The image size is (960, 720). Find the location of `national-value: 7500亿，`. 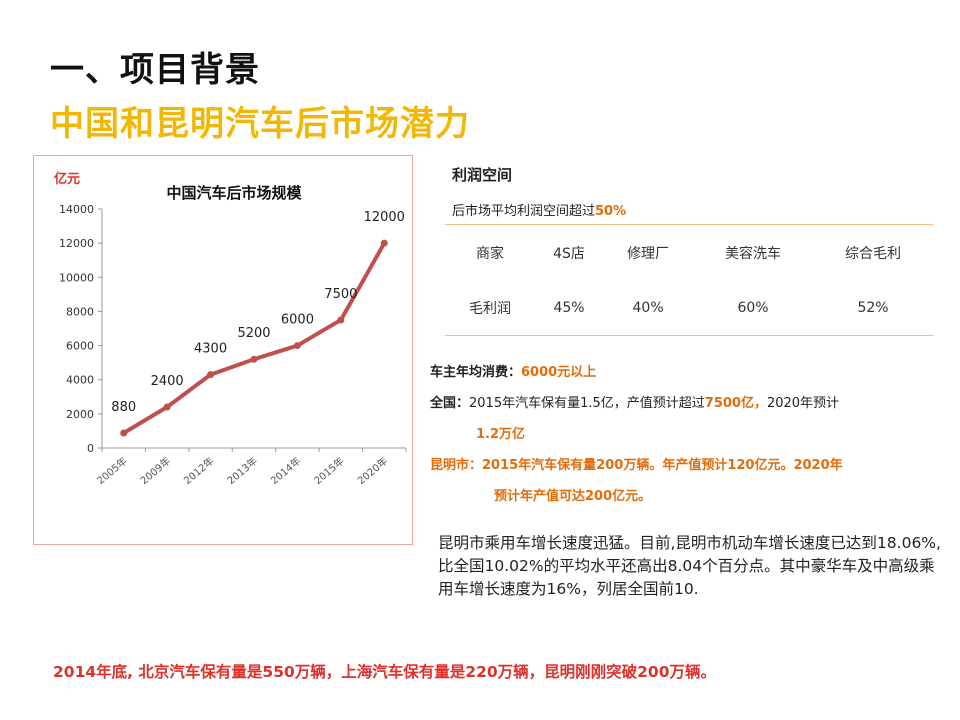

national-value: 7500亿， is located at coordinates (735, 403).